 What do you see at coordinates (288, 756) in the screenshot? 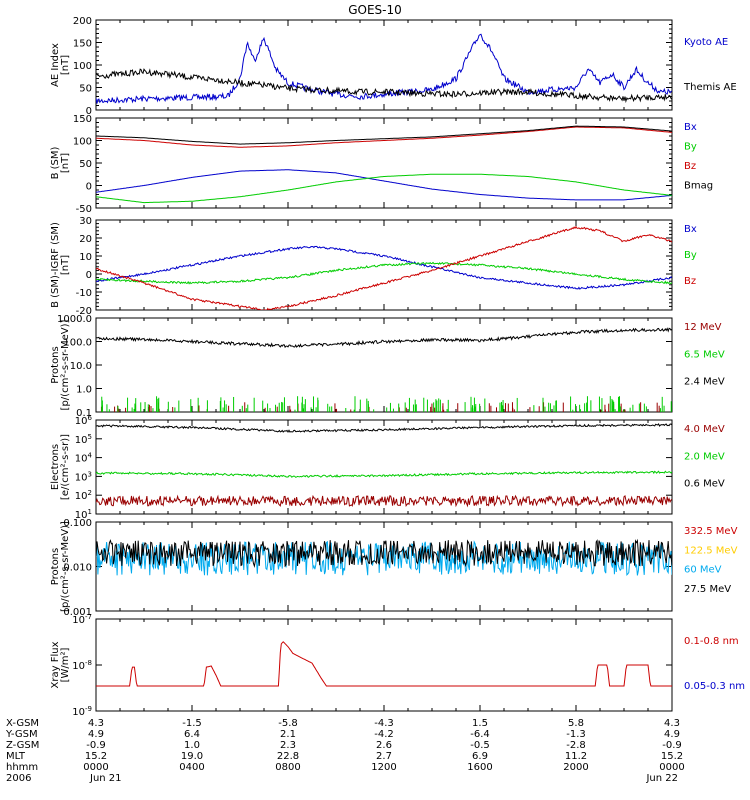
I see `x-tick-label: 22.8` at bounding box center [288, 756].